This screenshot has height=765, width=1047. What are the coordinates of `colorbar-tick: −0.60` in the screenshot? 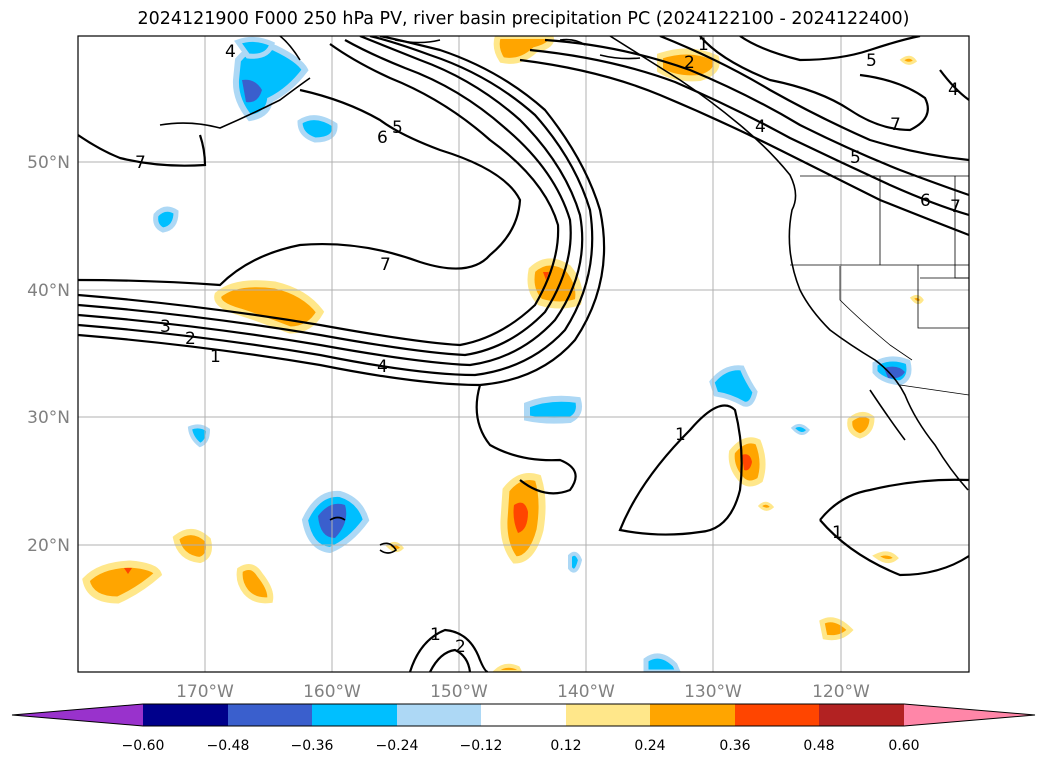 It's located at (143, 746).